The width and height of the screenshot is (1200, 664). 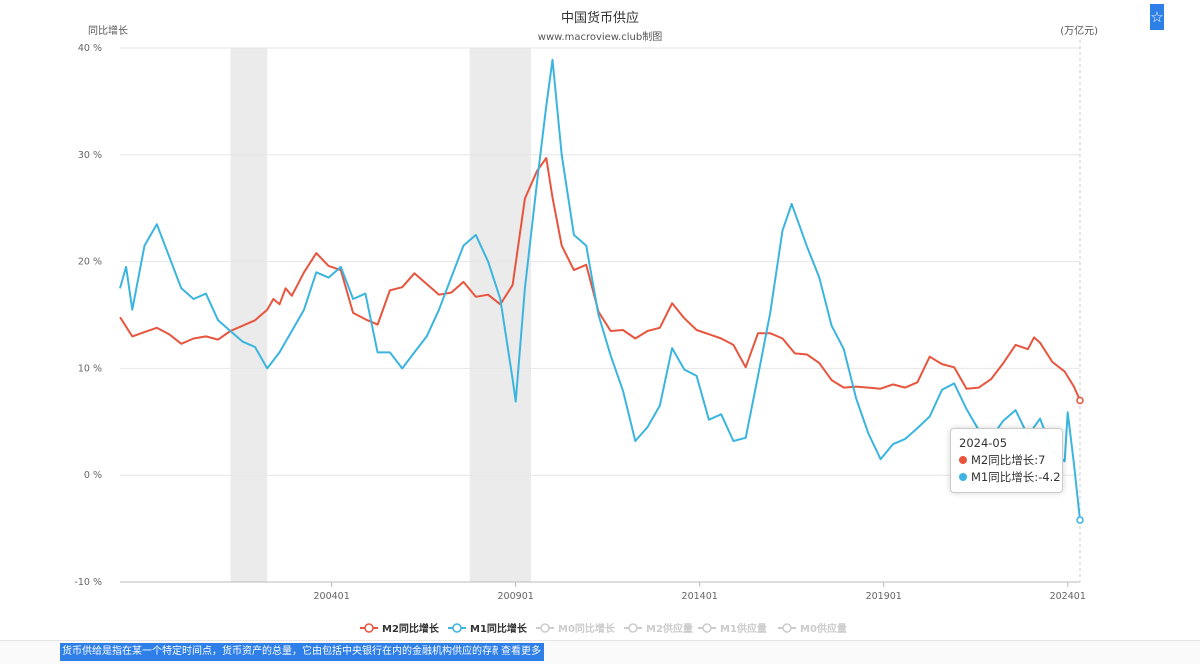 What do you see at coordinates (823, 628) in the screenshot?
I see `legend-label: M0供应量` at bounding box center [823, 628].